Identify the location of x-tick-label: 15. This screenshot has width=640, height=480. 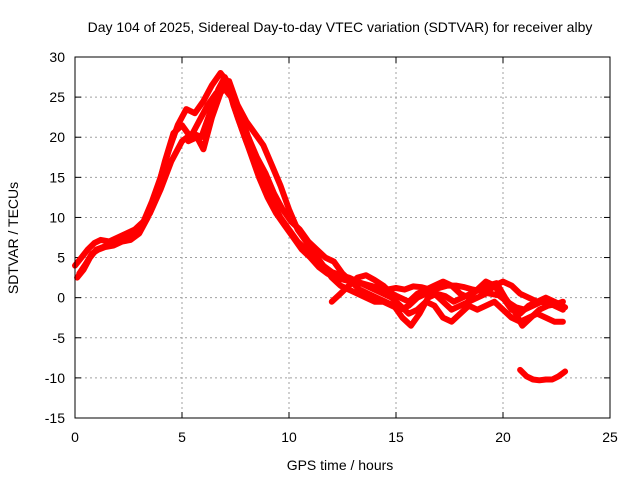
(396, 437).